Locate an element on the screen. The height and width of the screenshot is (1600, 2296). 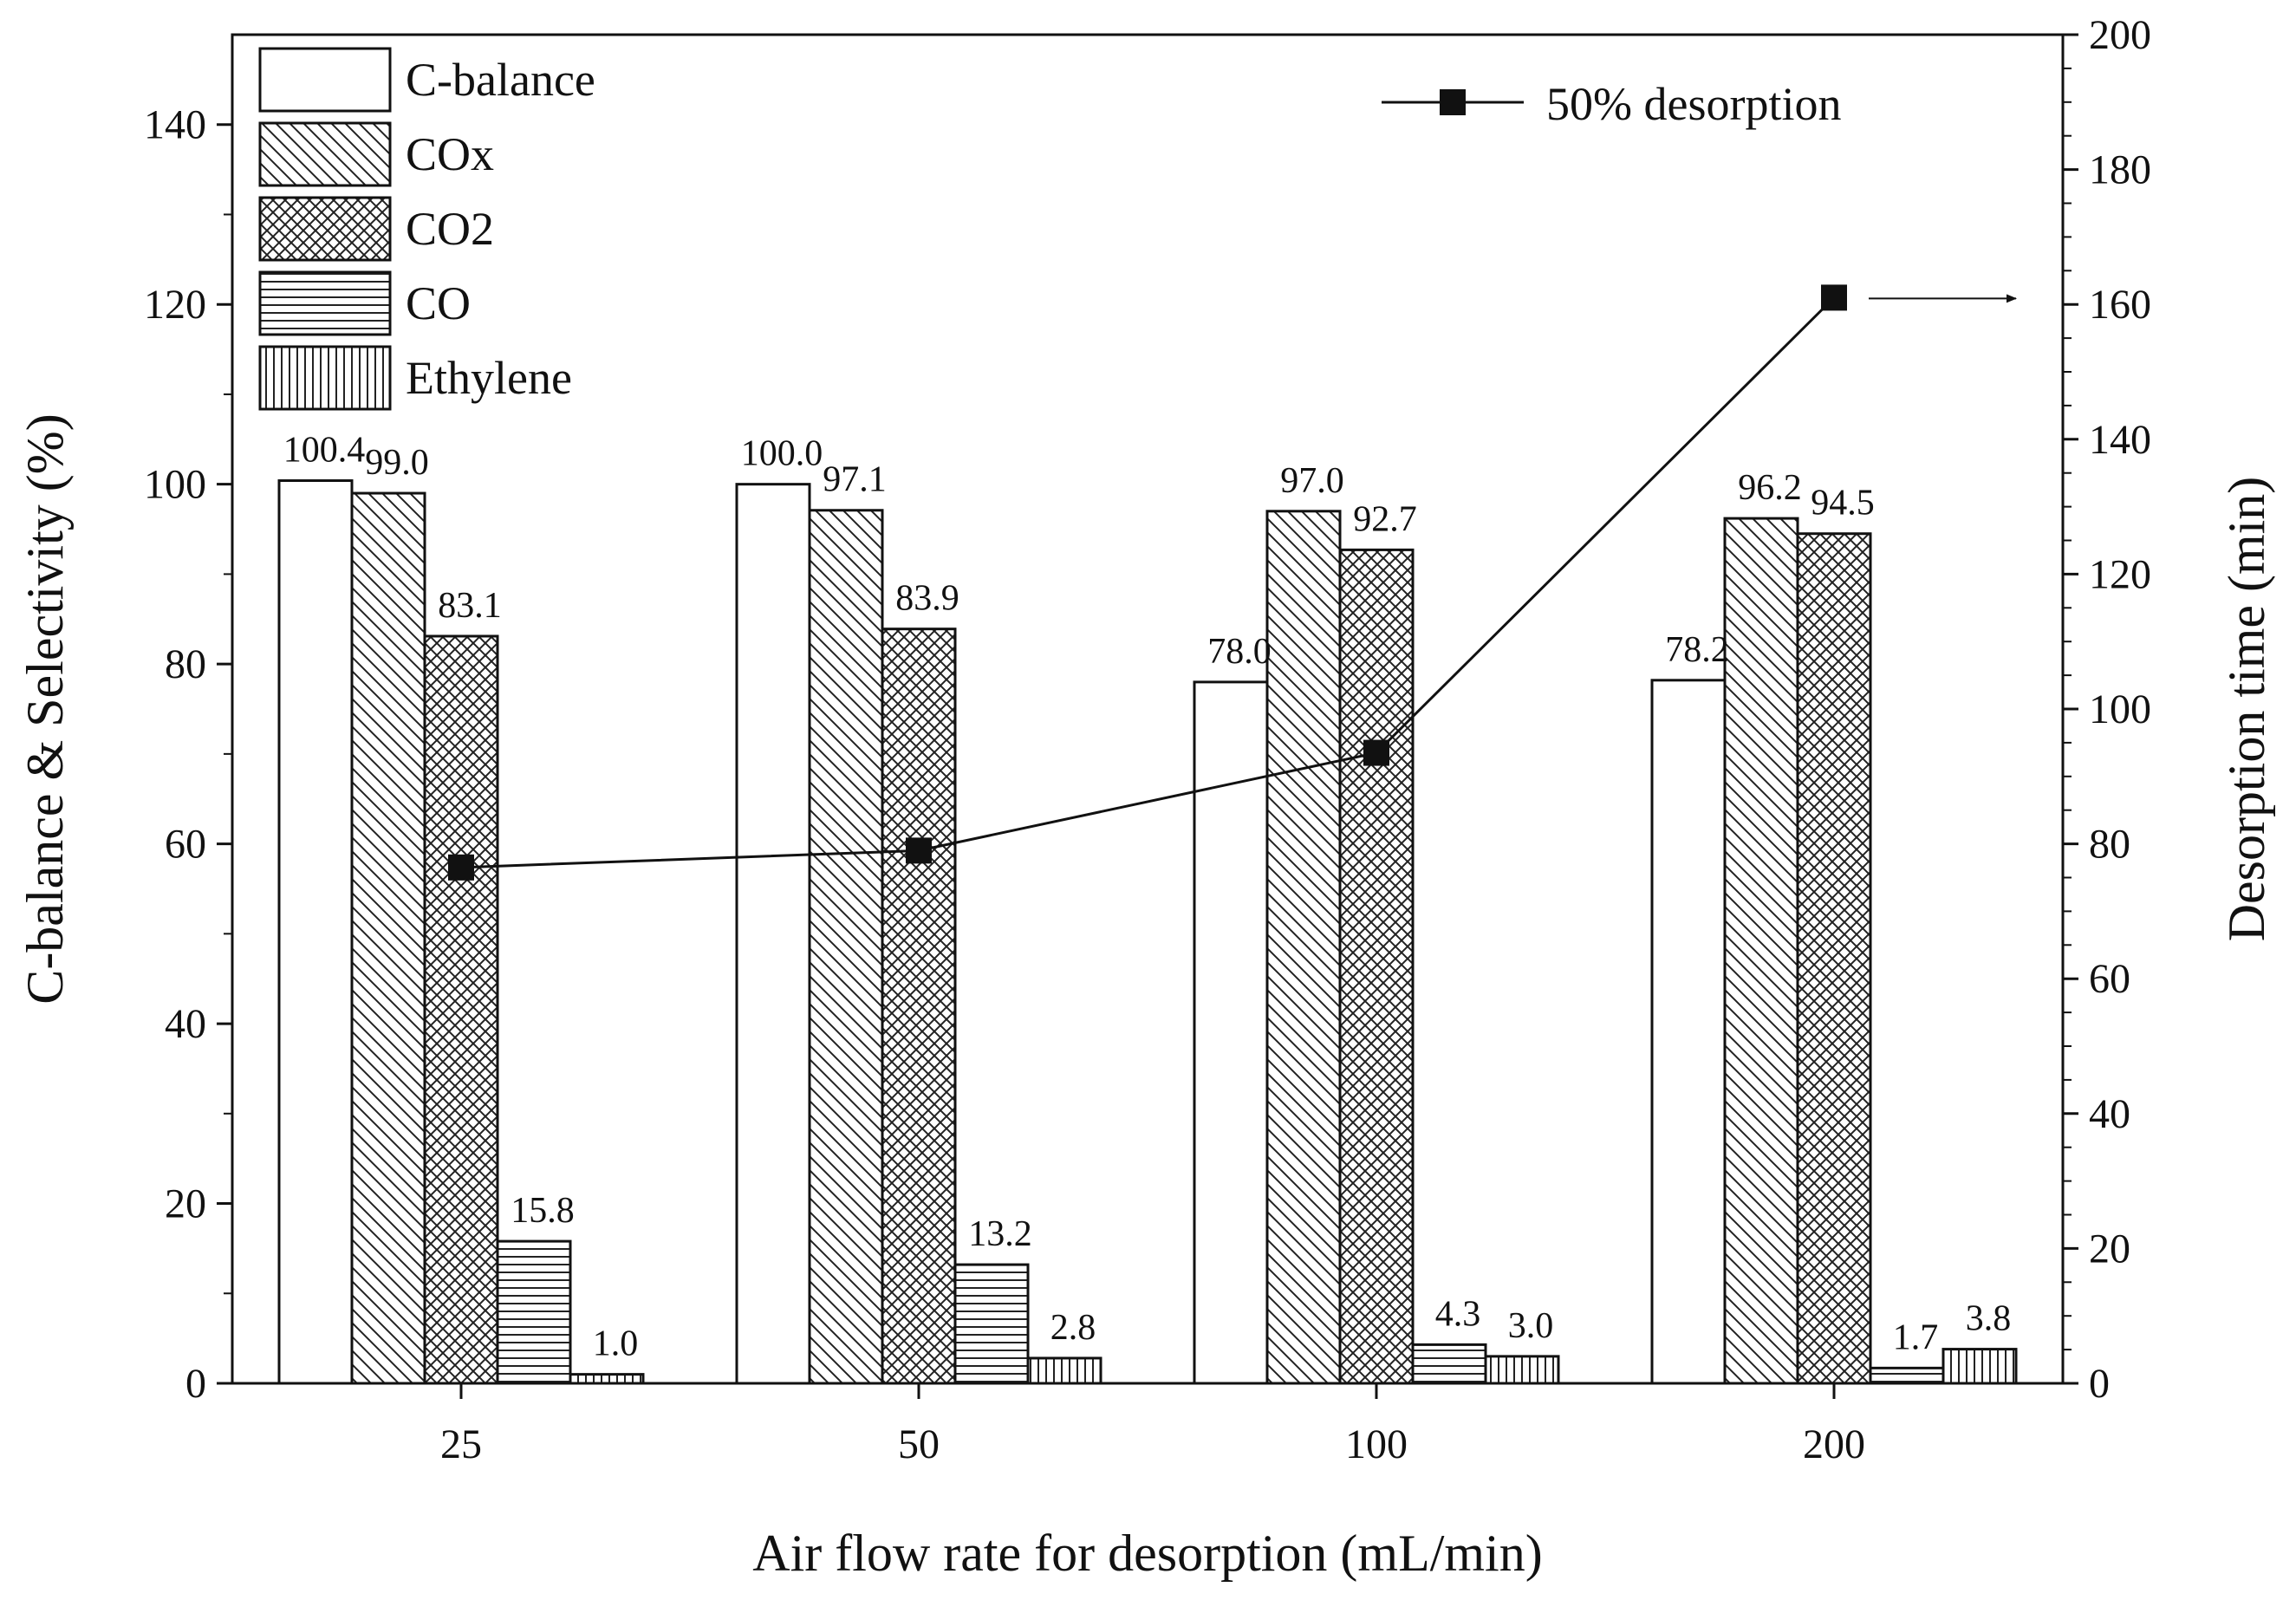
y2-tick-label: 200 is located at coordinates (2120, 35).